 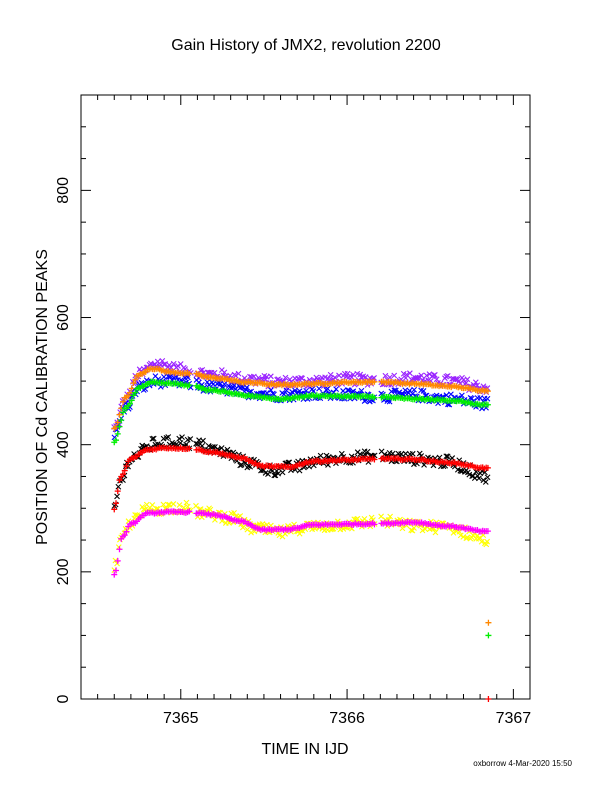 What do you see at coordinates (63, 571) in the screenshot?
I see `y-tick-label: 200` at bounding box center [63, 571].